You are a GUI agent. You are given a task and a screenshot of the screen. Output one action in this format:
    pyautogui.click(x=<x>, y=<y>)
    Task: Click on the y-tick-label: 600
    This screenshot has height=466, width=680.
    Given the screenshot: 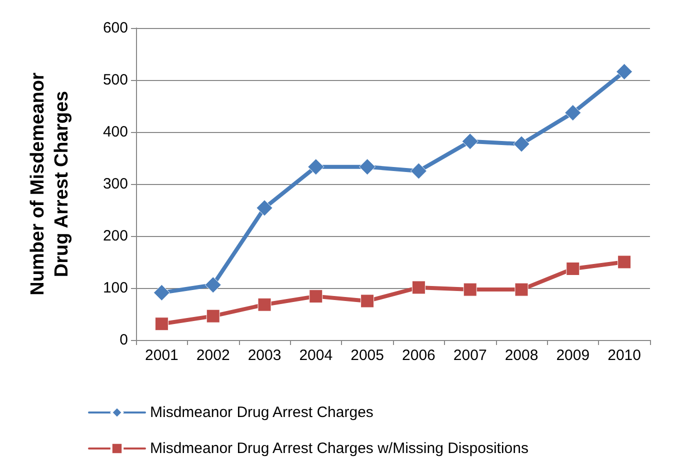 What is the action you would take?
    pyautogui.click(x=115, y=28)
    